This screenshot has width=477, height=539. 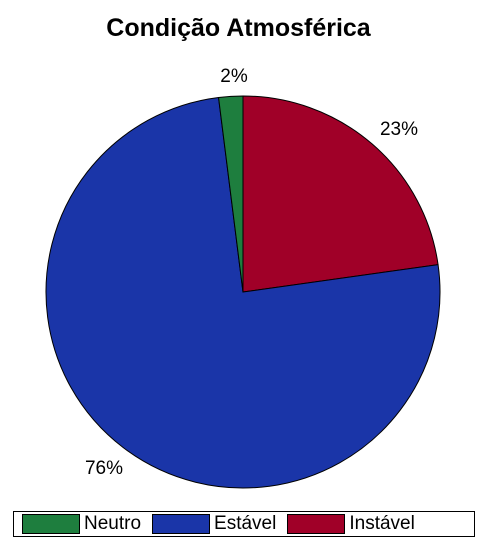 I want to click on legend-swatch-estavel, so click(x=181, y=524).